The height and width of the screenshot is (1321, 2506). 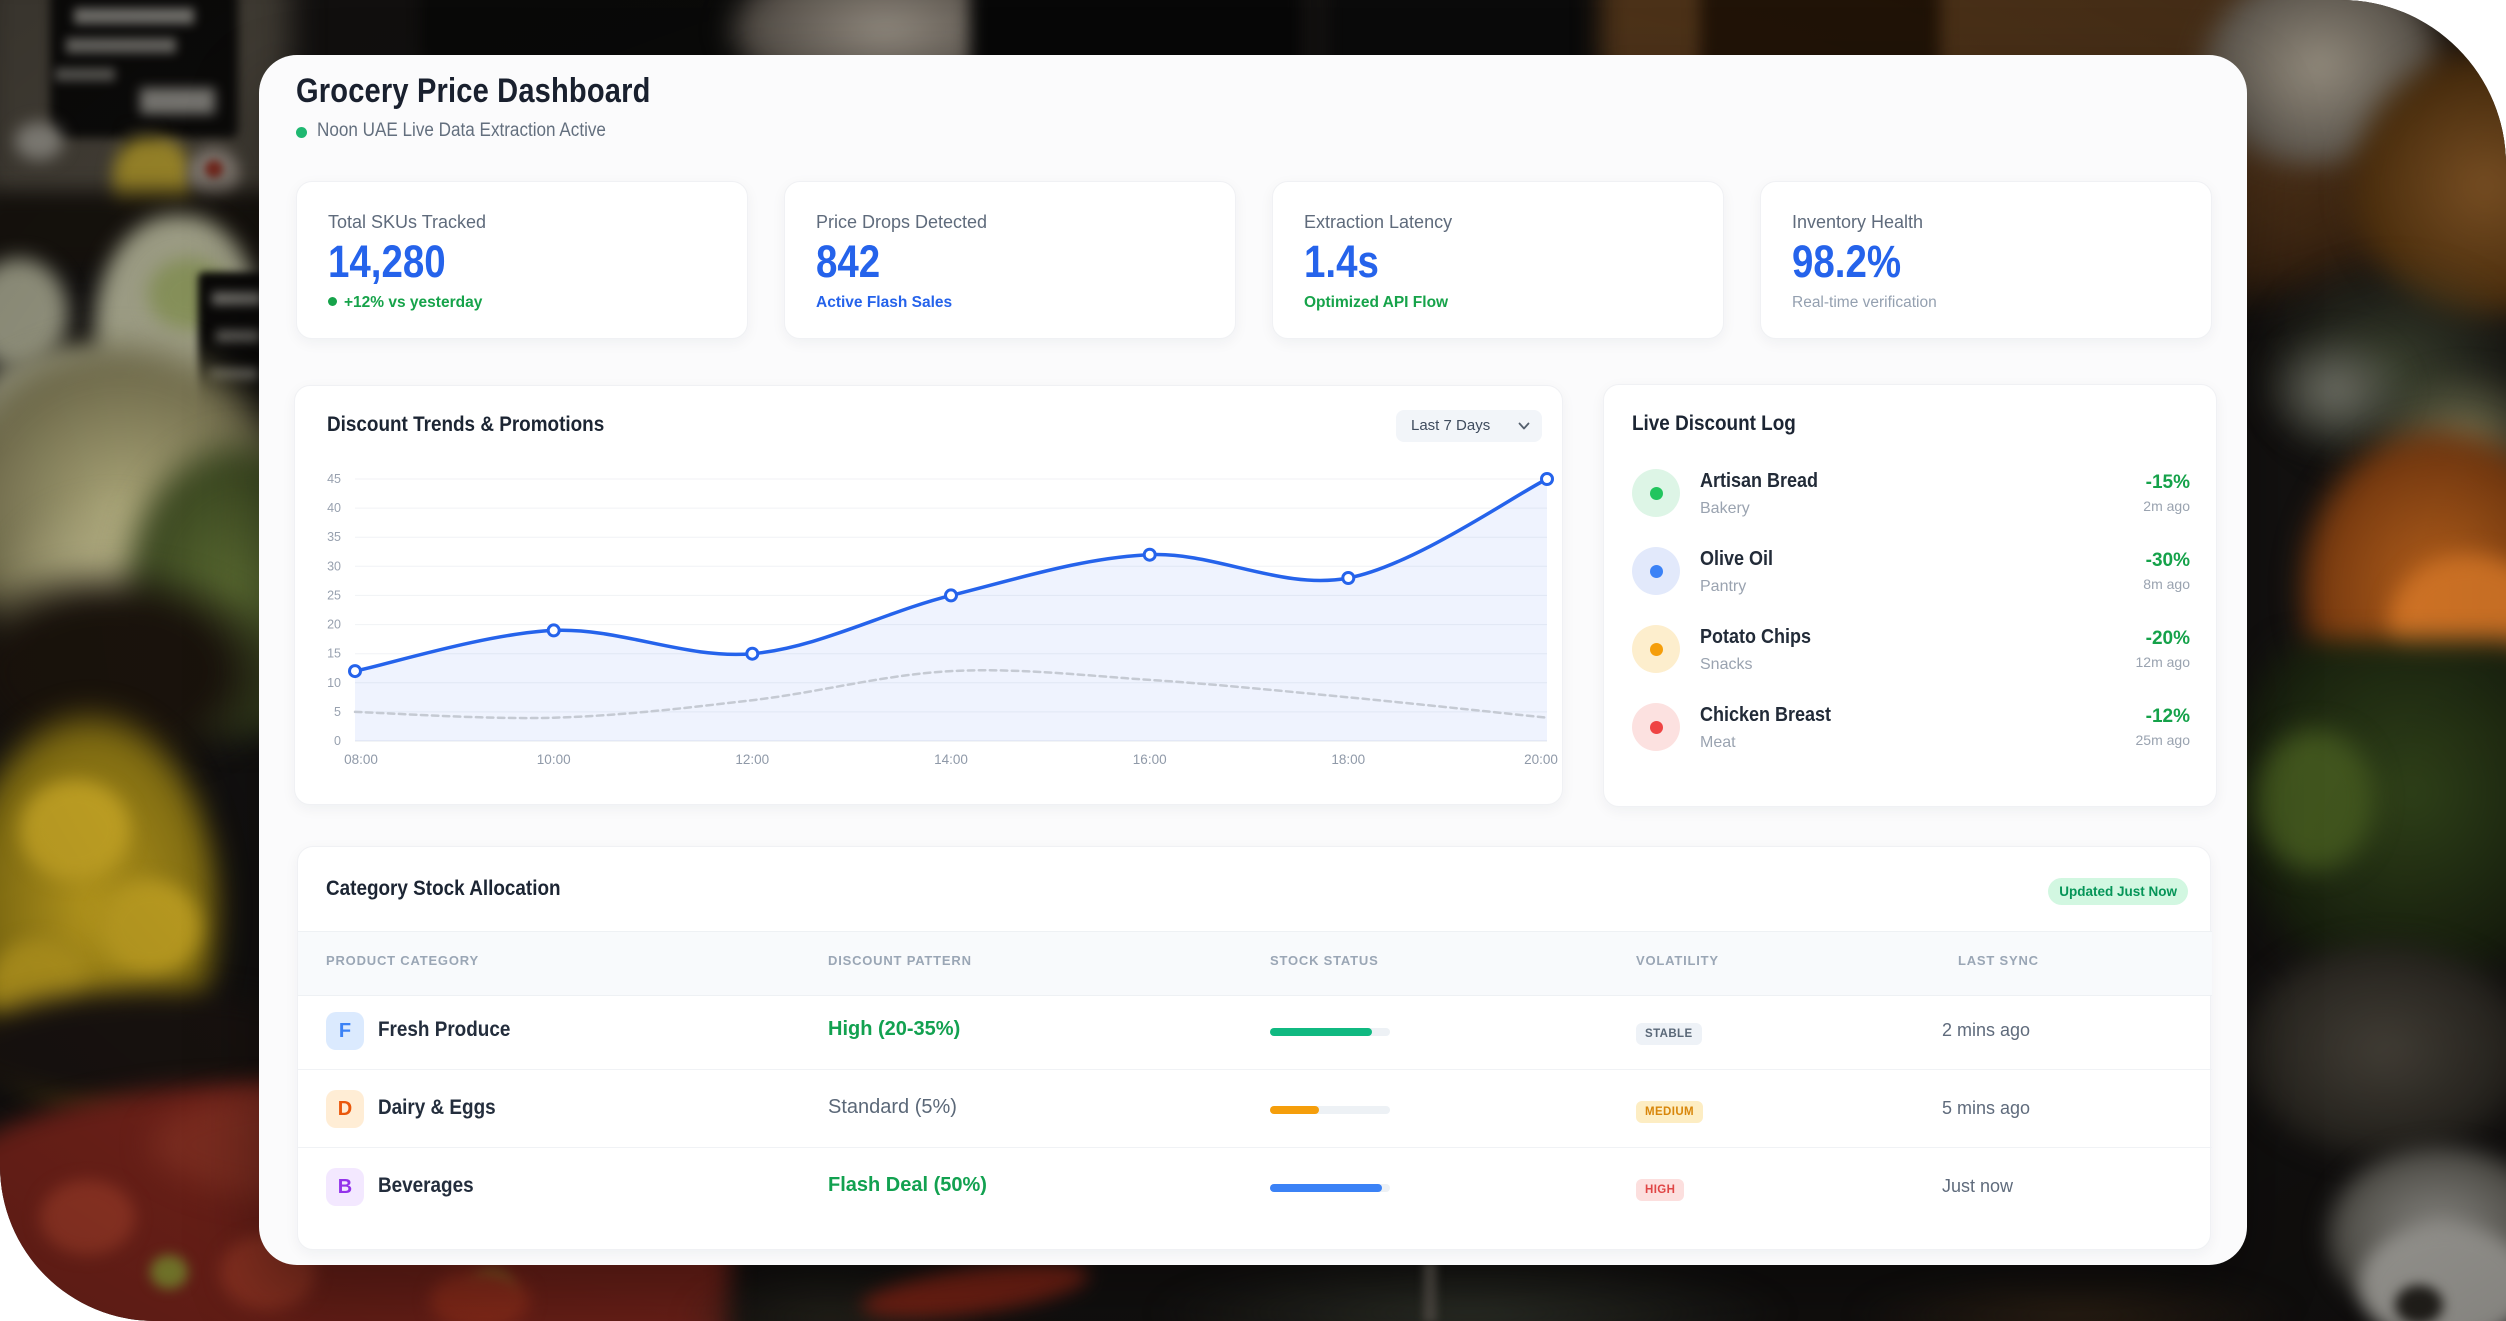 What do you see at coordinates (334, 479) in the screenshot?
I see `svg-text: 45` at bounding box center [334, 479].